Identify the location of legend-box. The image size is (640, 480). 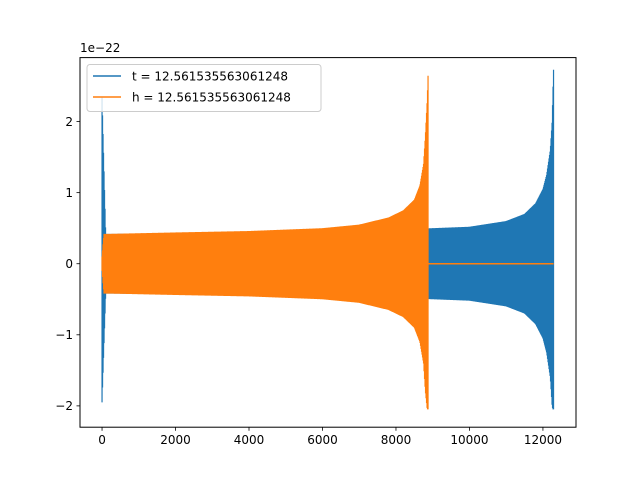
(204, 88).